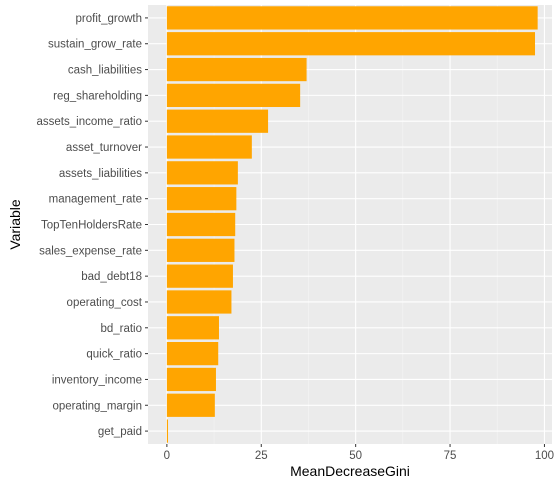 The height and width of the screenshot is (491, 557). I want to click on y-tick-label: asset_turnover, so click(104, 148).